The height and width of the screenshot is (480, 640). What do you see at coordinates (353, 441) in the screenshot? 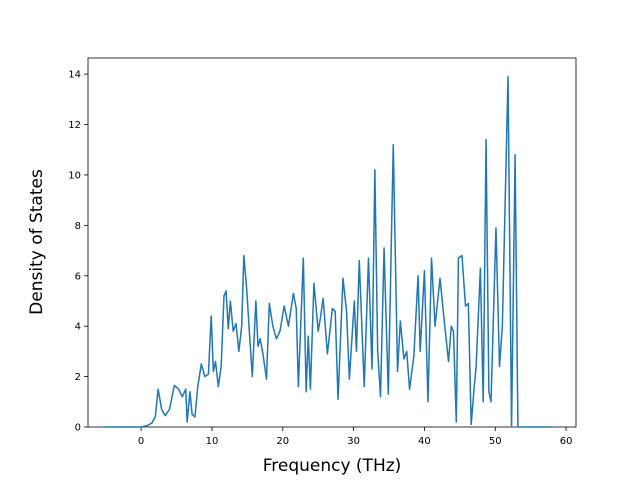
I see `x-tick-label: 30` at bounding box center [353, 441].